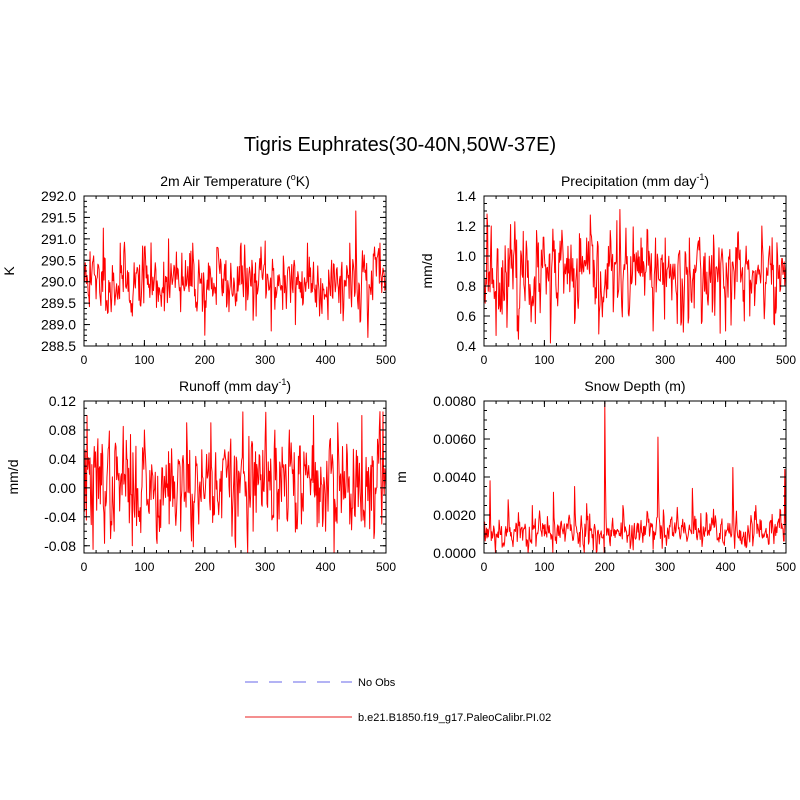  I want to click on y-tick-label: 1.4, so click(467, 196).